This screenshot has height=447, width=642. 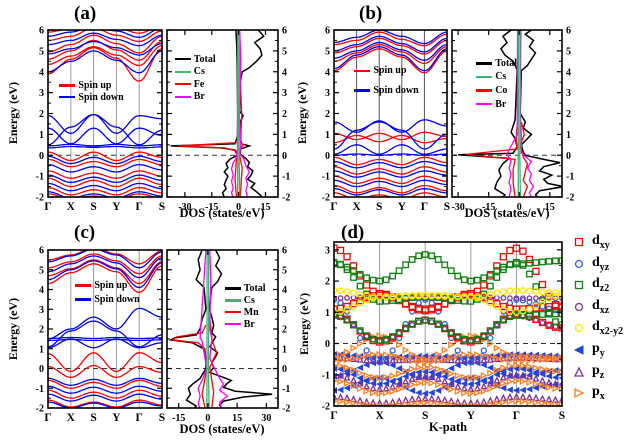 What do you see at coordinates (590, 307) in the screenshot?
I see `orbital-legend-item-3: dxz` at bounding box center [590, 307].